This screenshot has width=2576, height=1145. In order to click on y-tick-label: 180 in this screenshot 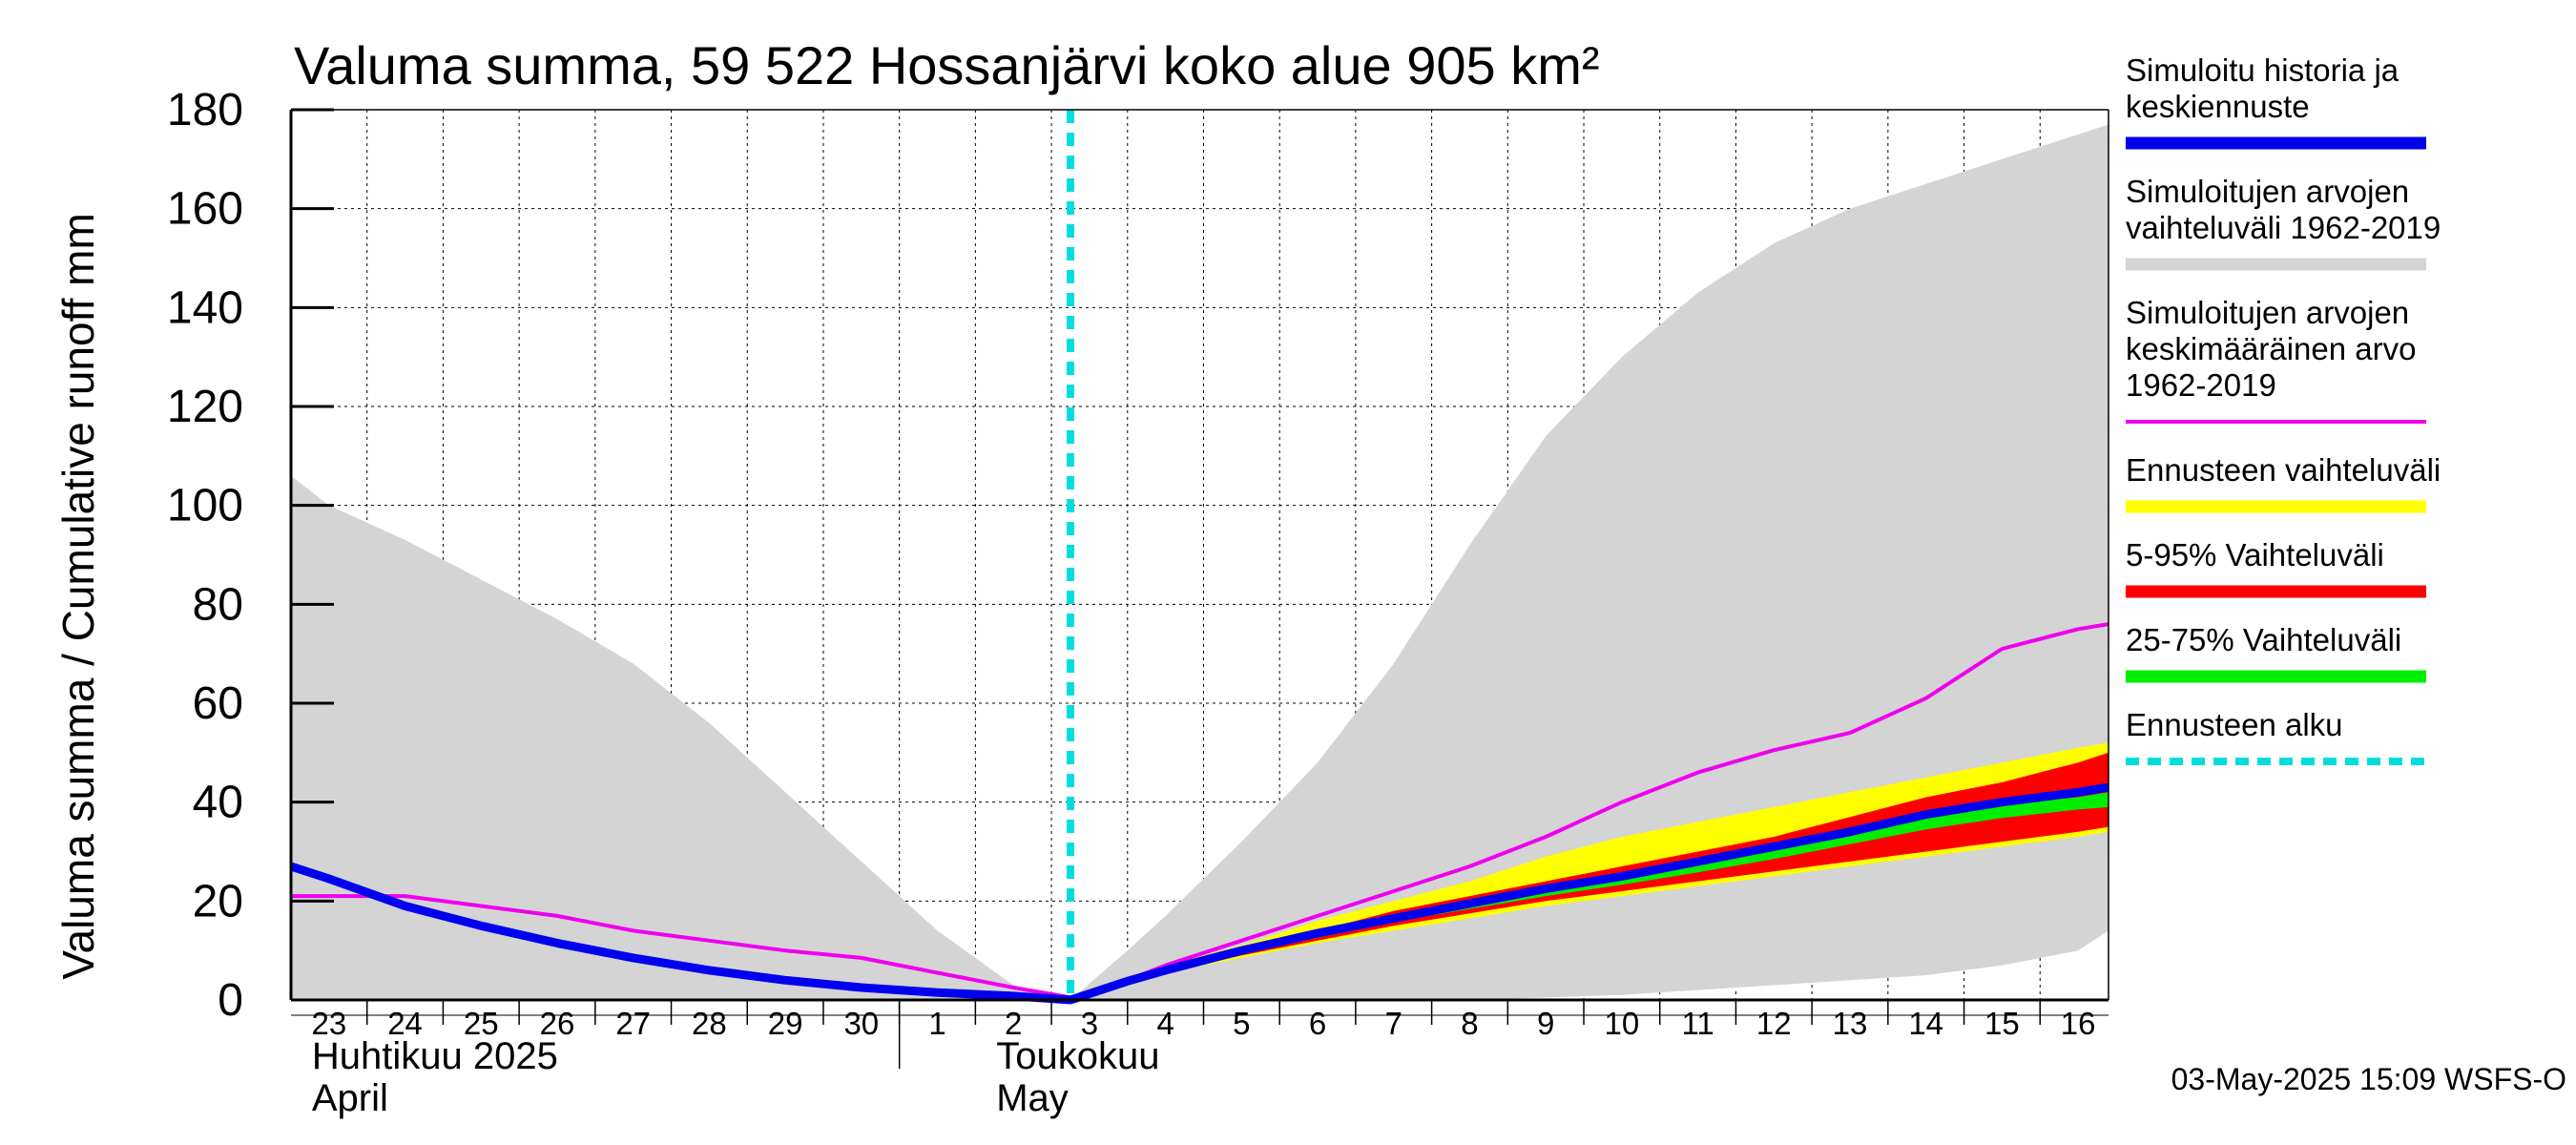, I will do `click(205, 110)`.